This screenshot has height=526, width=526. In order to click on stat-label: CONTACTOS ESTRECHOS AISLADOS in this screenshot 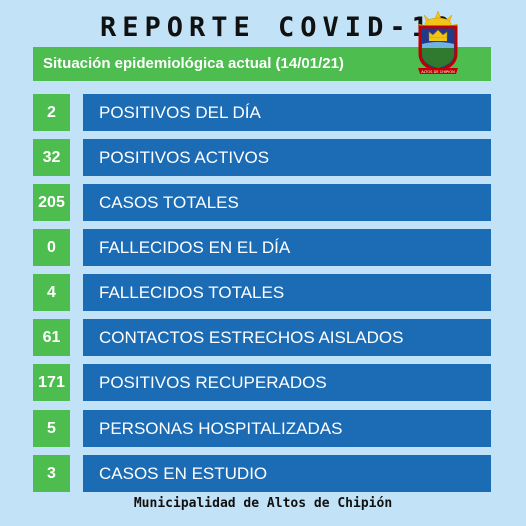, I will do `click(287, 337)`.